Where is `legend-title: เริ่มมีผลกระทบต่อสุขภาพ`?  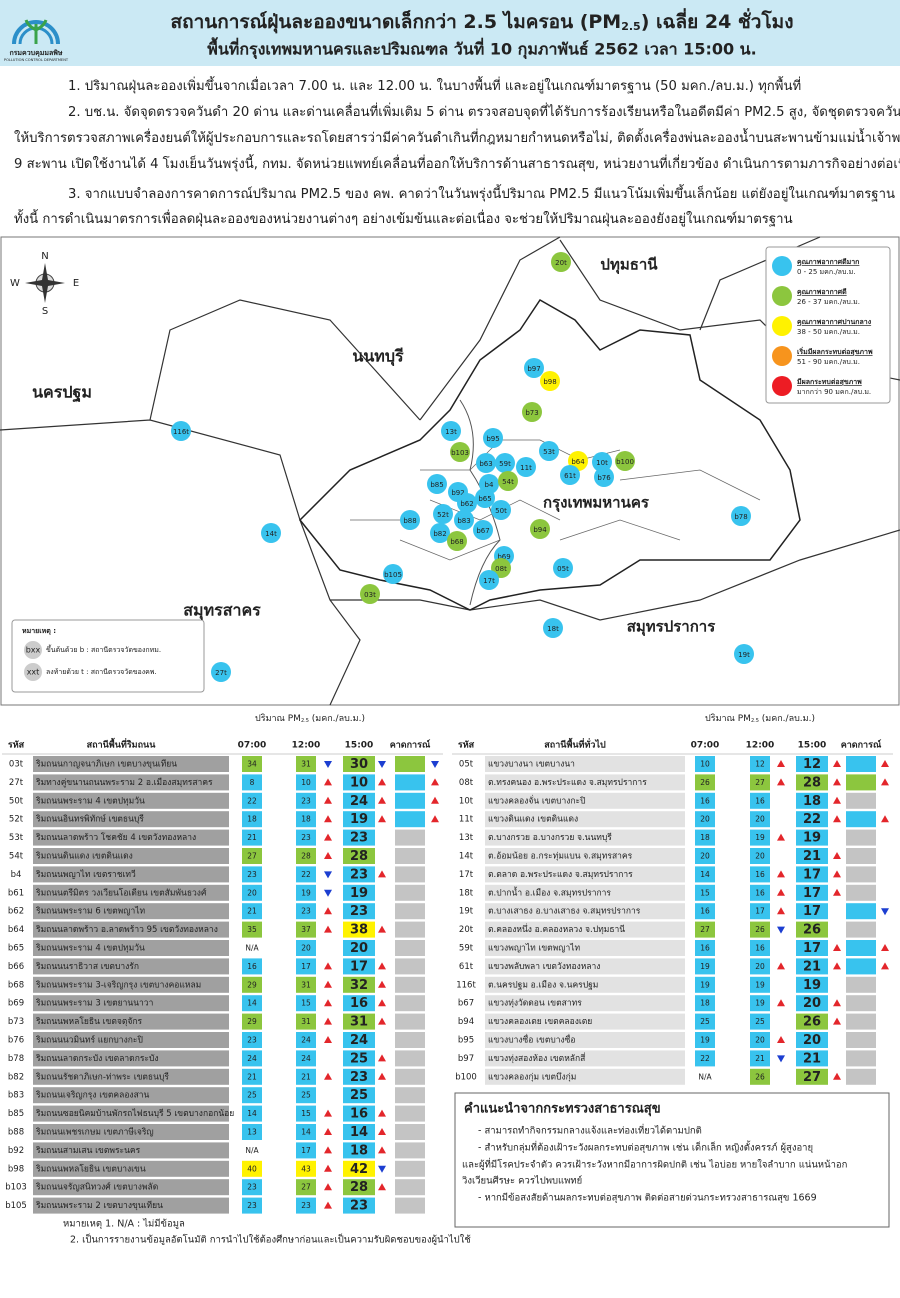 legend-title: เริ่มมีผลกระทบต่อสุขภาพ is located at coordinates (835, 351).